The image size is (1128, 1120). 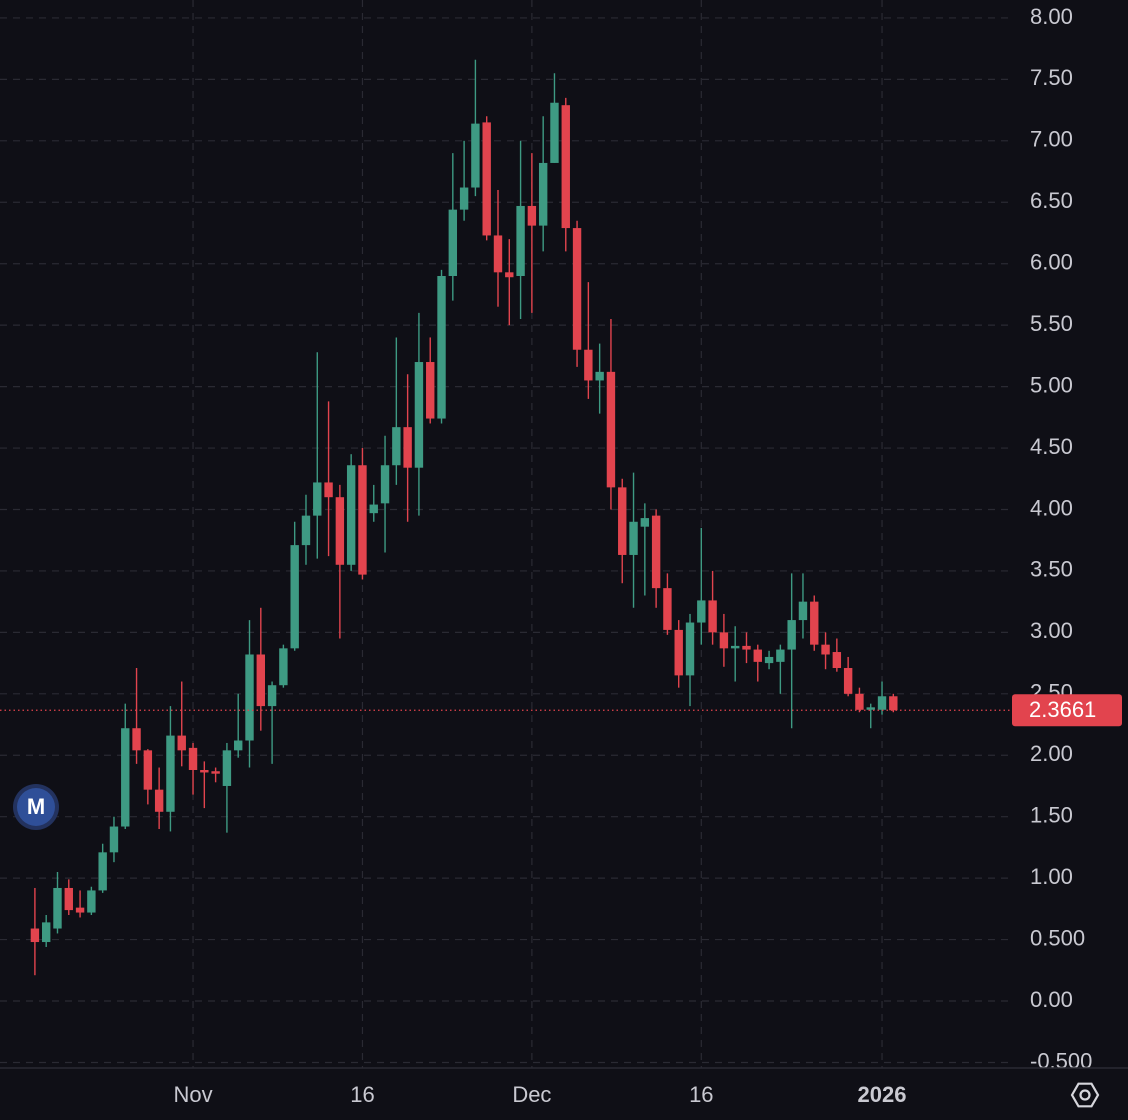 I want to click on last-price-box, so click(x=1067, y=710).